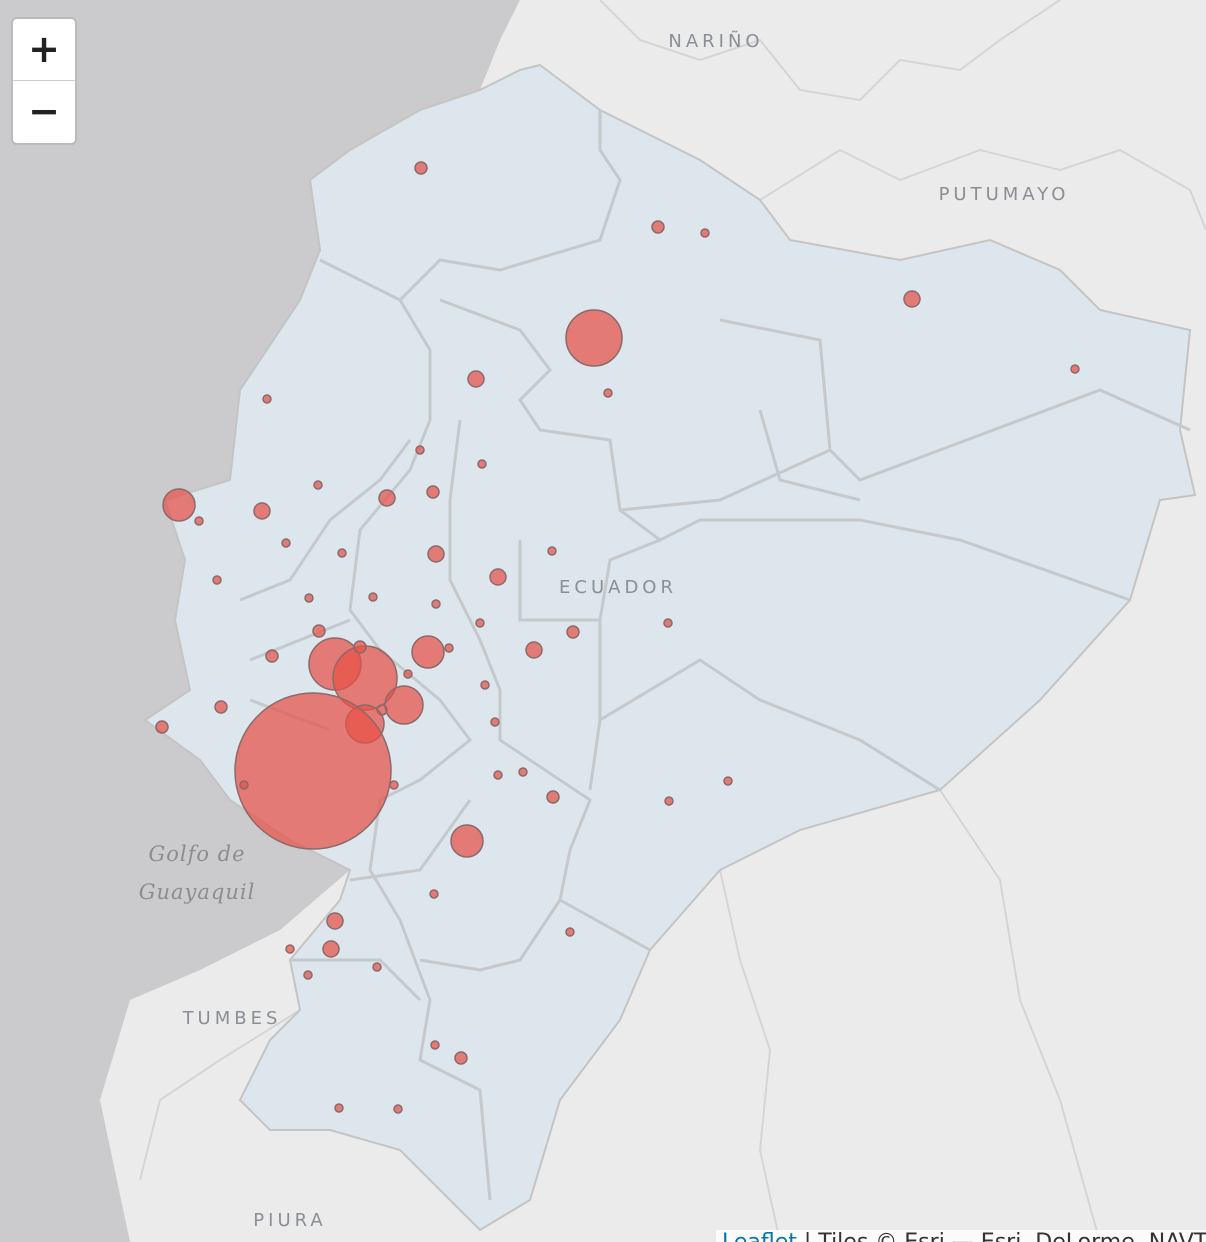 The width and height of the screenshot is (1206, 1242). Describe the element at coordinates (1005, 1236) in the screenshot. I see `attribution-text: | Tiles © Esri — Esri, DeLorme, NAVTEQ` at that location.